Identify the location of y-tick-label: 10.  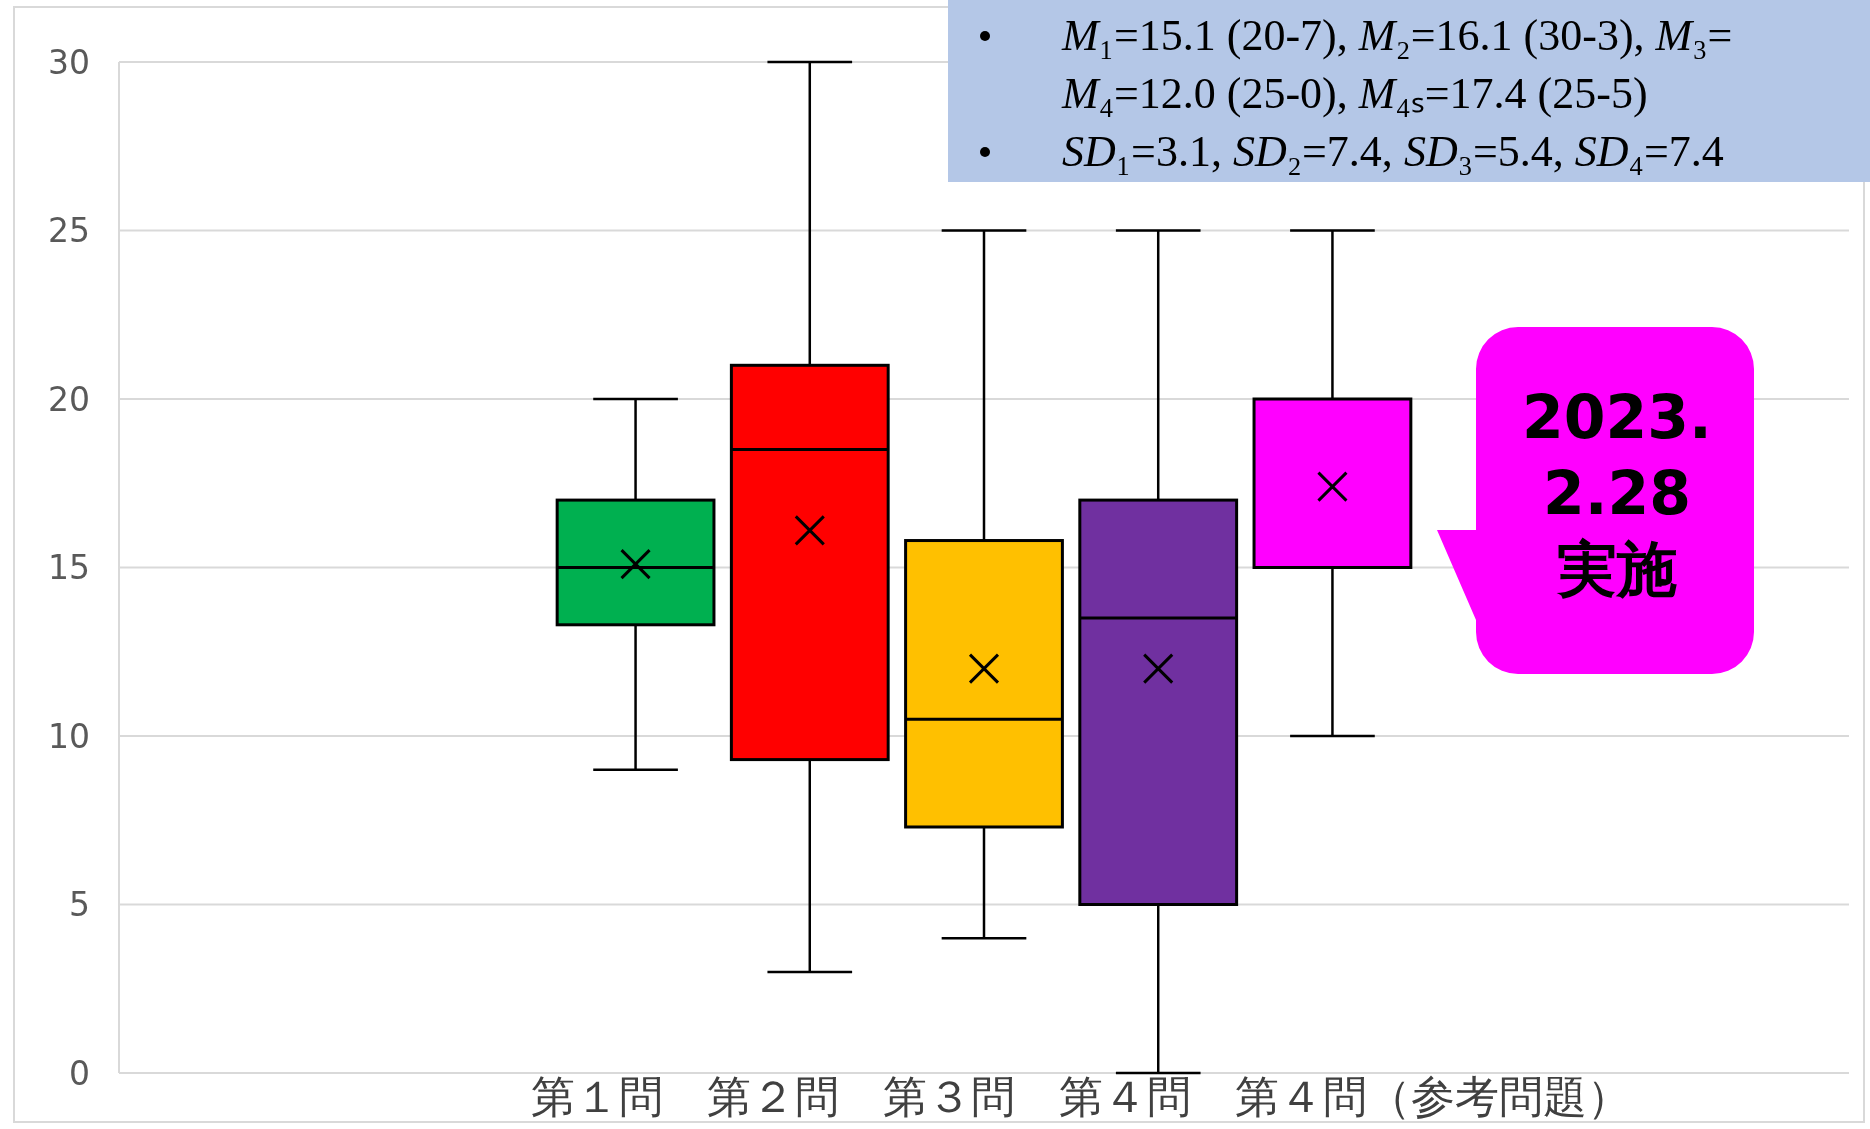
(69, 736).